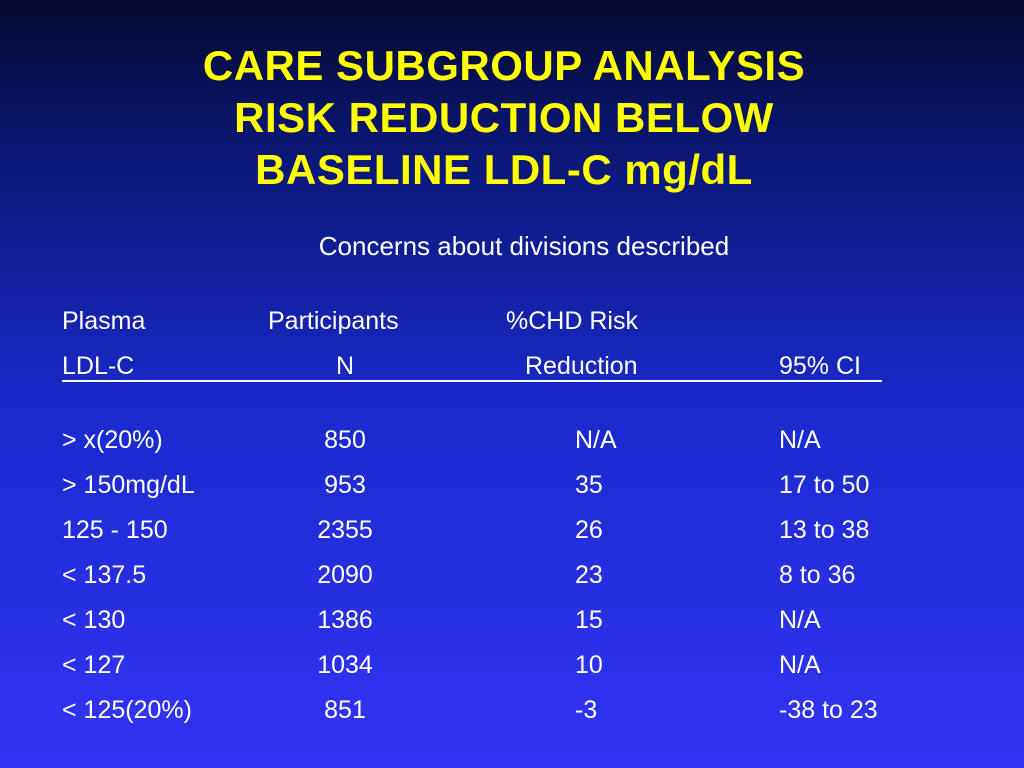 The width and height of the screenshot is (1024, 768). What do you see at coordinates (345, 440) in the screenshot?
I see `row-n: 850` at bounding box center [345, 440].